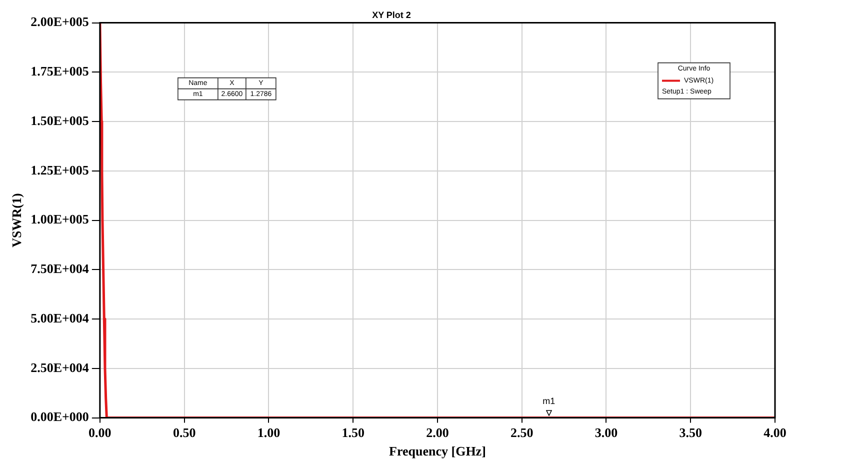  What do you see at coordinates (60, 22) in the screenshot?
I see `y-tick-label: 2.00E+005` at bounding box center [60, 22].